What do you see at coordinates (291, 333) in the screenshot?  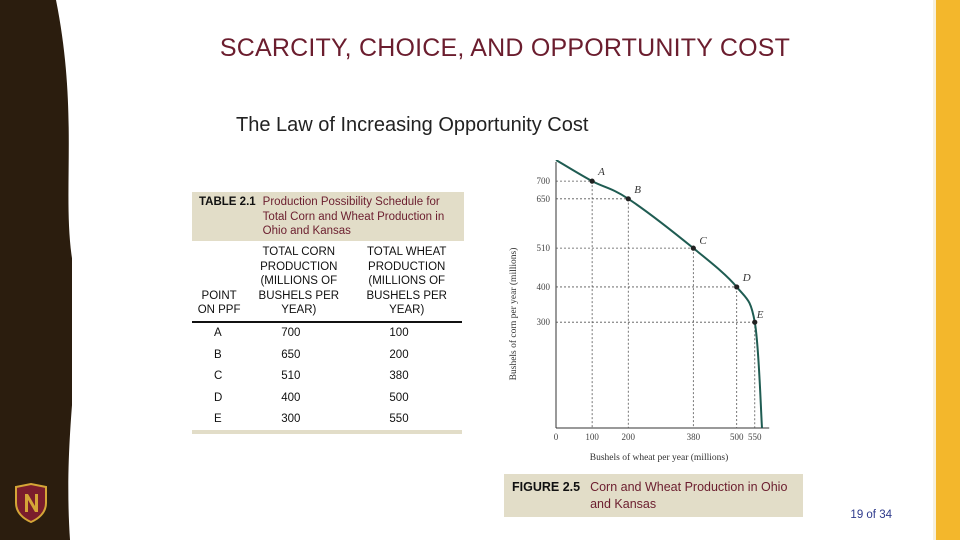 I see `cell-corn: 700` at bounding box center [291, 333].